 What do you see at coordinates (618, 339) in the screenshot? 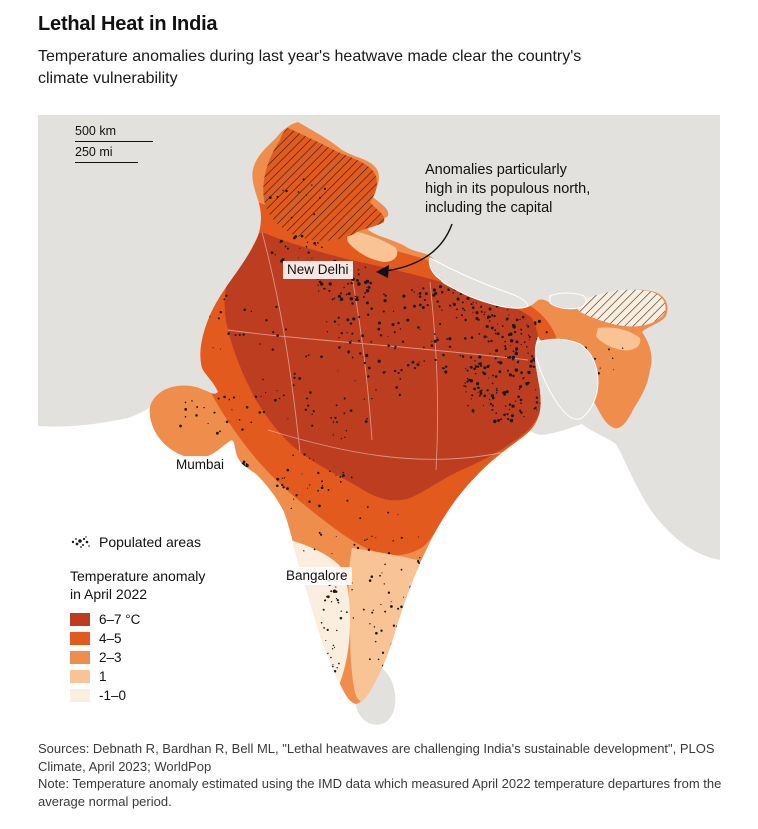
I see `anomaly-1-region-northeast` at bounding box center [618, 339].